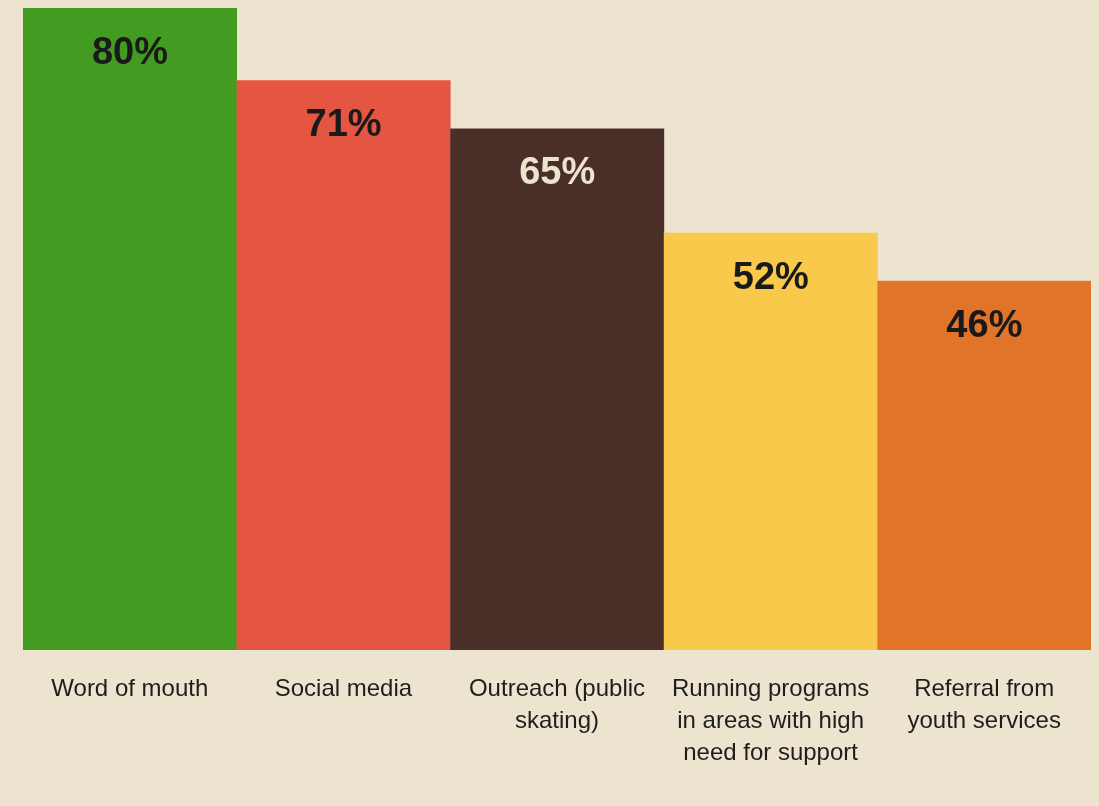 The height and width of the screenshot is (806, 1099). What do you see at coordinates (984, 703) in the screenshot?
I see `x-tick-label: Referral from youth services` at bounding box center [984, 703].